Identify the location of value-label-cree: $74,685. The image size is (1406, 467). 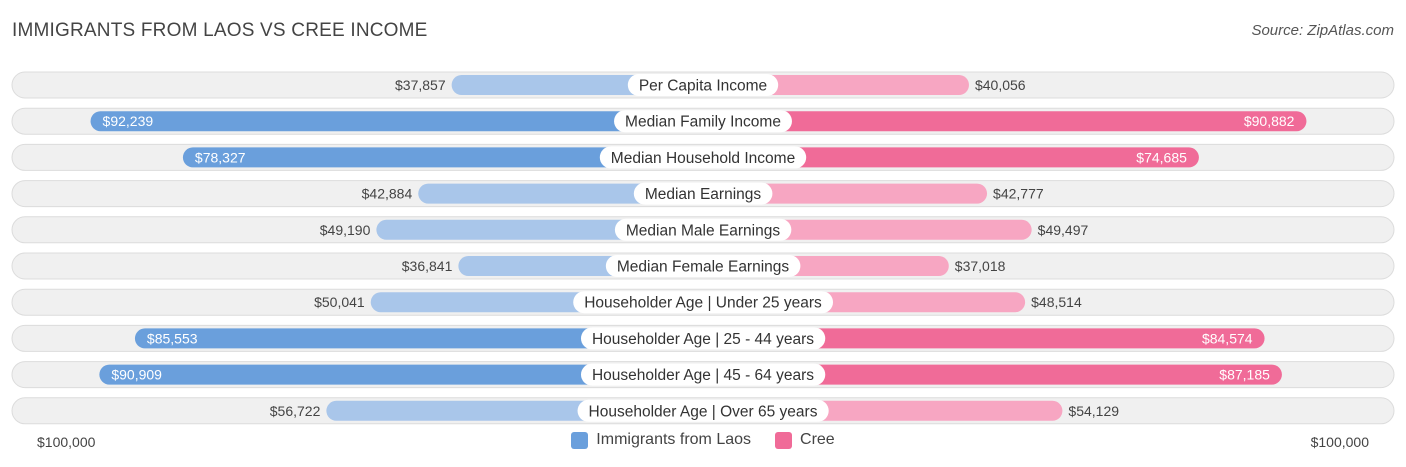
(1161, 157).